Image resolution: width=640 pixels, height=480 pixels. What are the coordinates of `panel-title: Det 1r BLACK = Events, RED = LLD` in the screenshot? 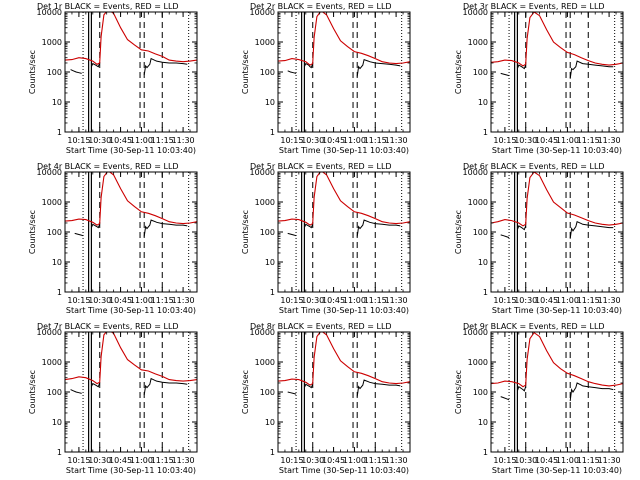 It's located at (108, 6).